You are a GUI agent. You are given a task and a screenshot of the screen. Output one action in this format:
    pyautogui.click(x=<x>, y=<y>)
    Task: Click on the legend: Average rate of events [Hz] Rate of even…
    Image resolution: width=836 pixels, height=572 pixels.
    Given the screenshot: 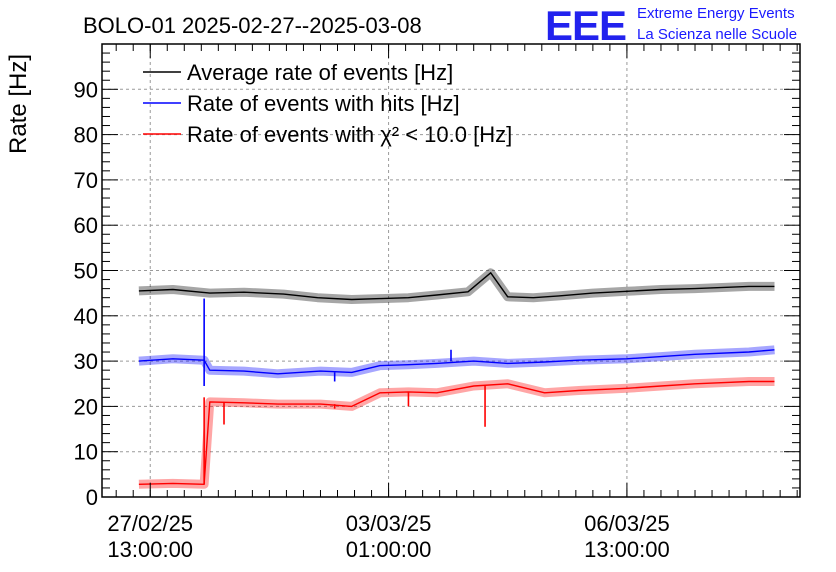 What is the action you would take?
    pyautogui.click(x=327, y=103)
    